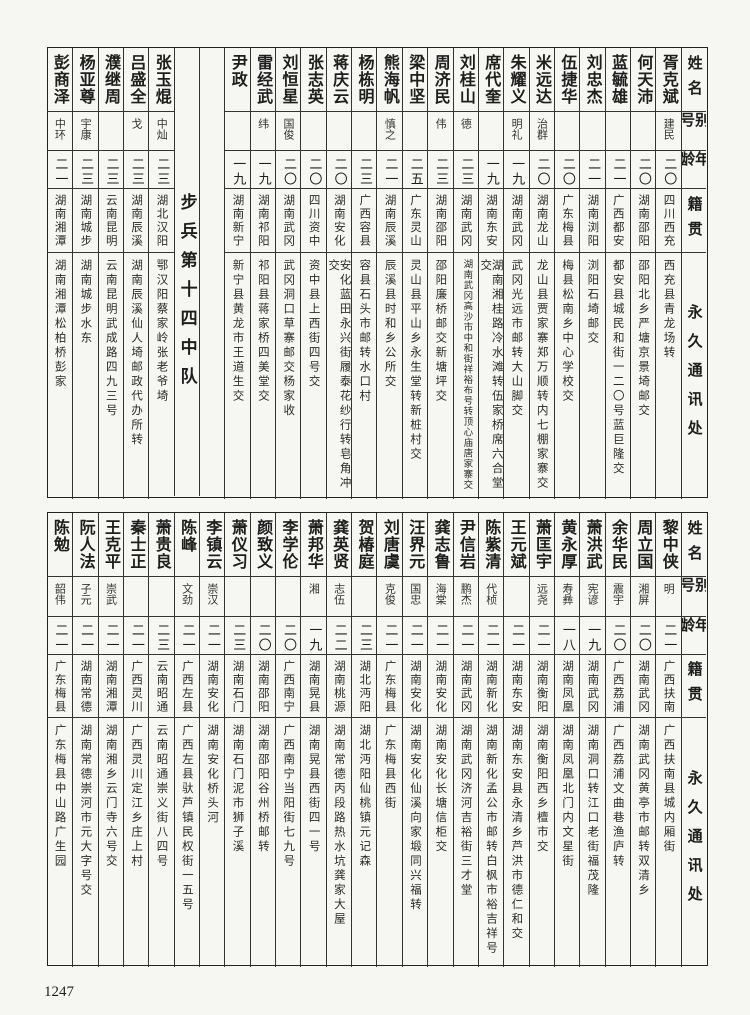 The width and height of the screenshot is (750, 1015). I want to click on name-text: 贺椿庭, so click(365, 544).